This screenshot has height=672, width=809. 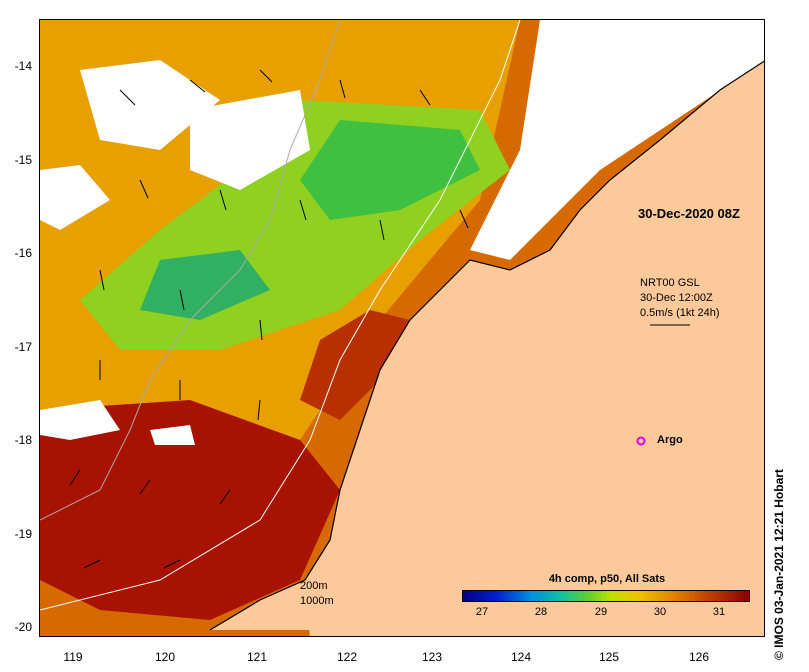 I want to click on x-tick-label: 126, so click(x=699, y=657).